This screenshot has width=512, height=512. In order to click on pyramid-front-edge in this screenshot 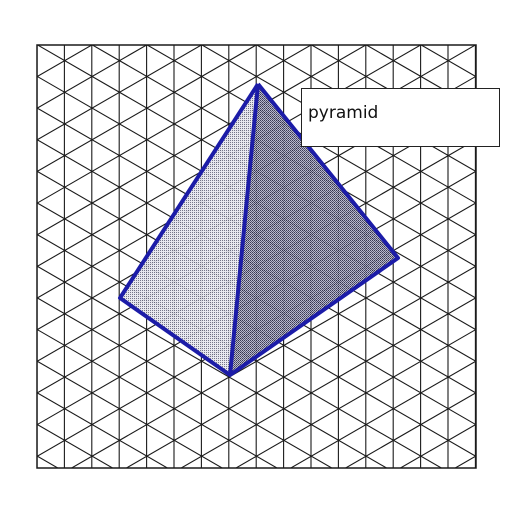, I will do `click(244, 229)`.